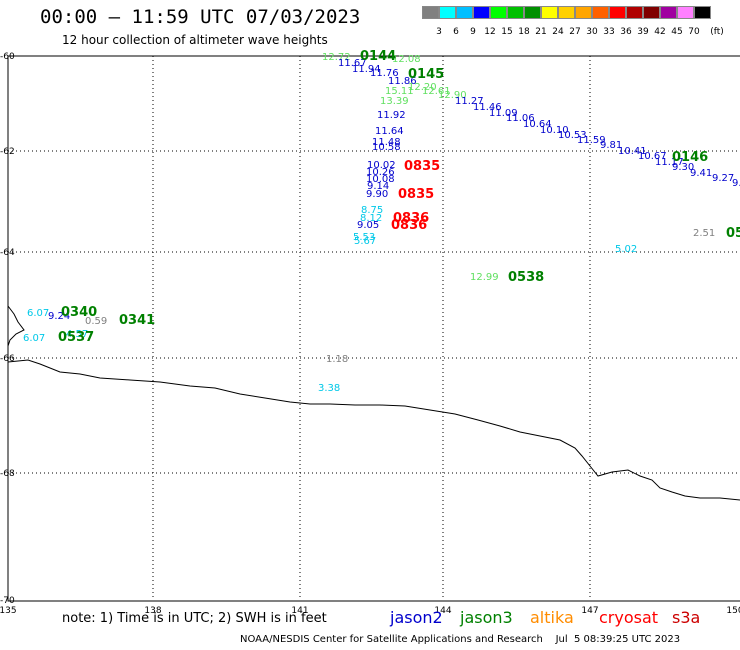 The image size is (740, 650). Describe the element at coordinates (422, 87) in the screenshot. I see `swh-value: 12.20` at that location.